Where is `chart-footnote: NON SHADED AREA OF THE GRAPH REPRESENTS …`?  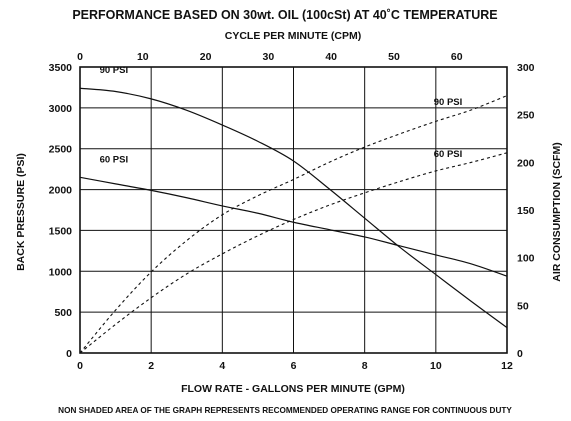 chart-footnote: NON SHADED AREA OF THE GRAPH REPRESENTS … is located at coordinates (285, 410).